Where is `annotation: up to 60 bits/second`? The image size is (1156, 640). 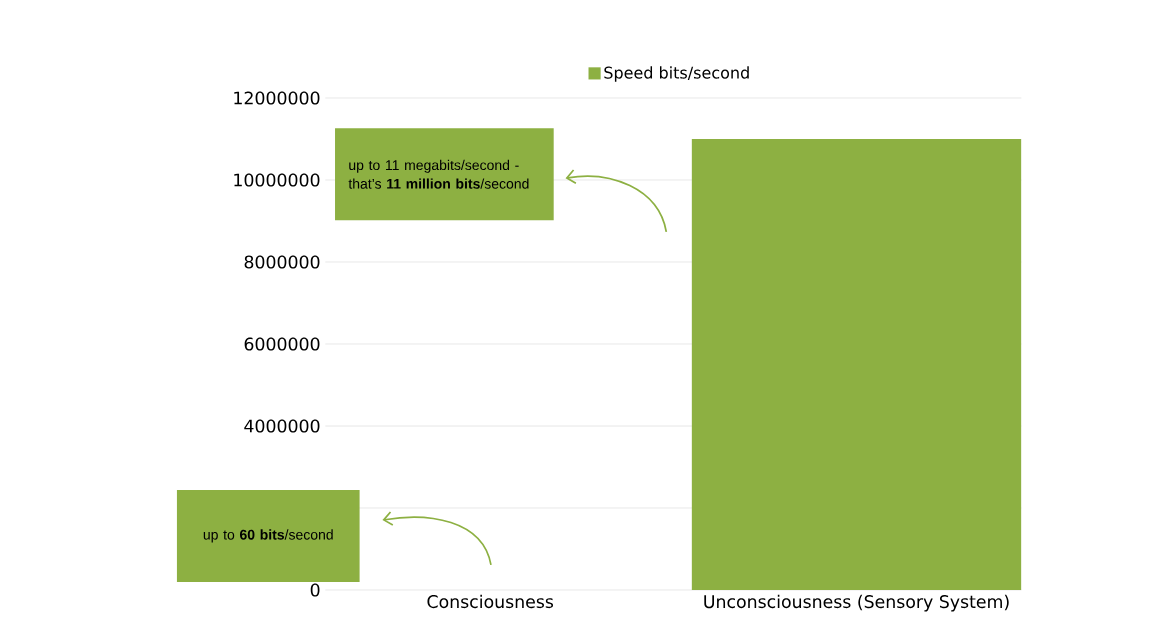
annotation: up to 60 bits/second is located at coordinates (268, 536).